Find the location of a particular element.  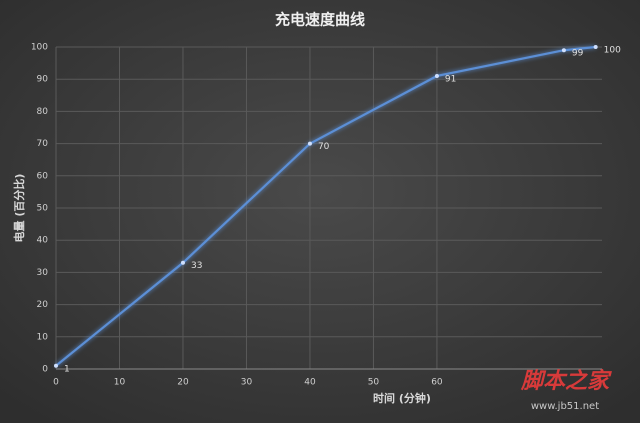

x-tick-label: 10 is located at coordinates (120, 383).